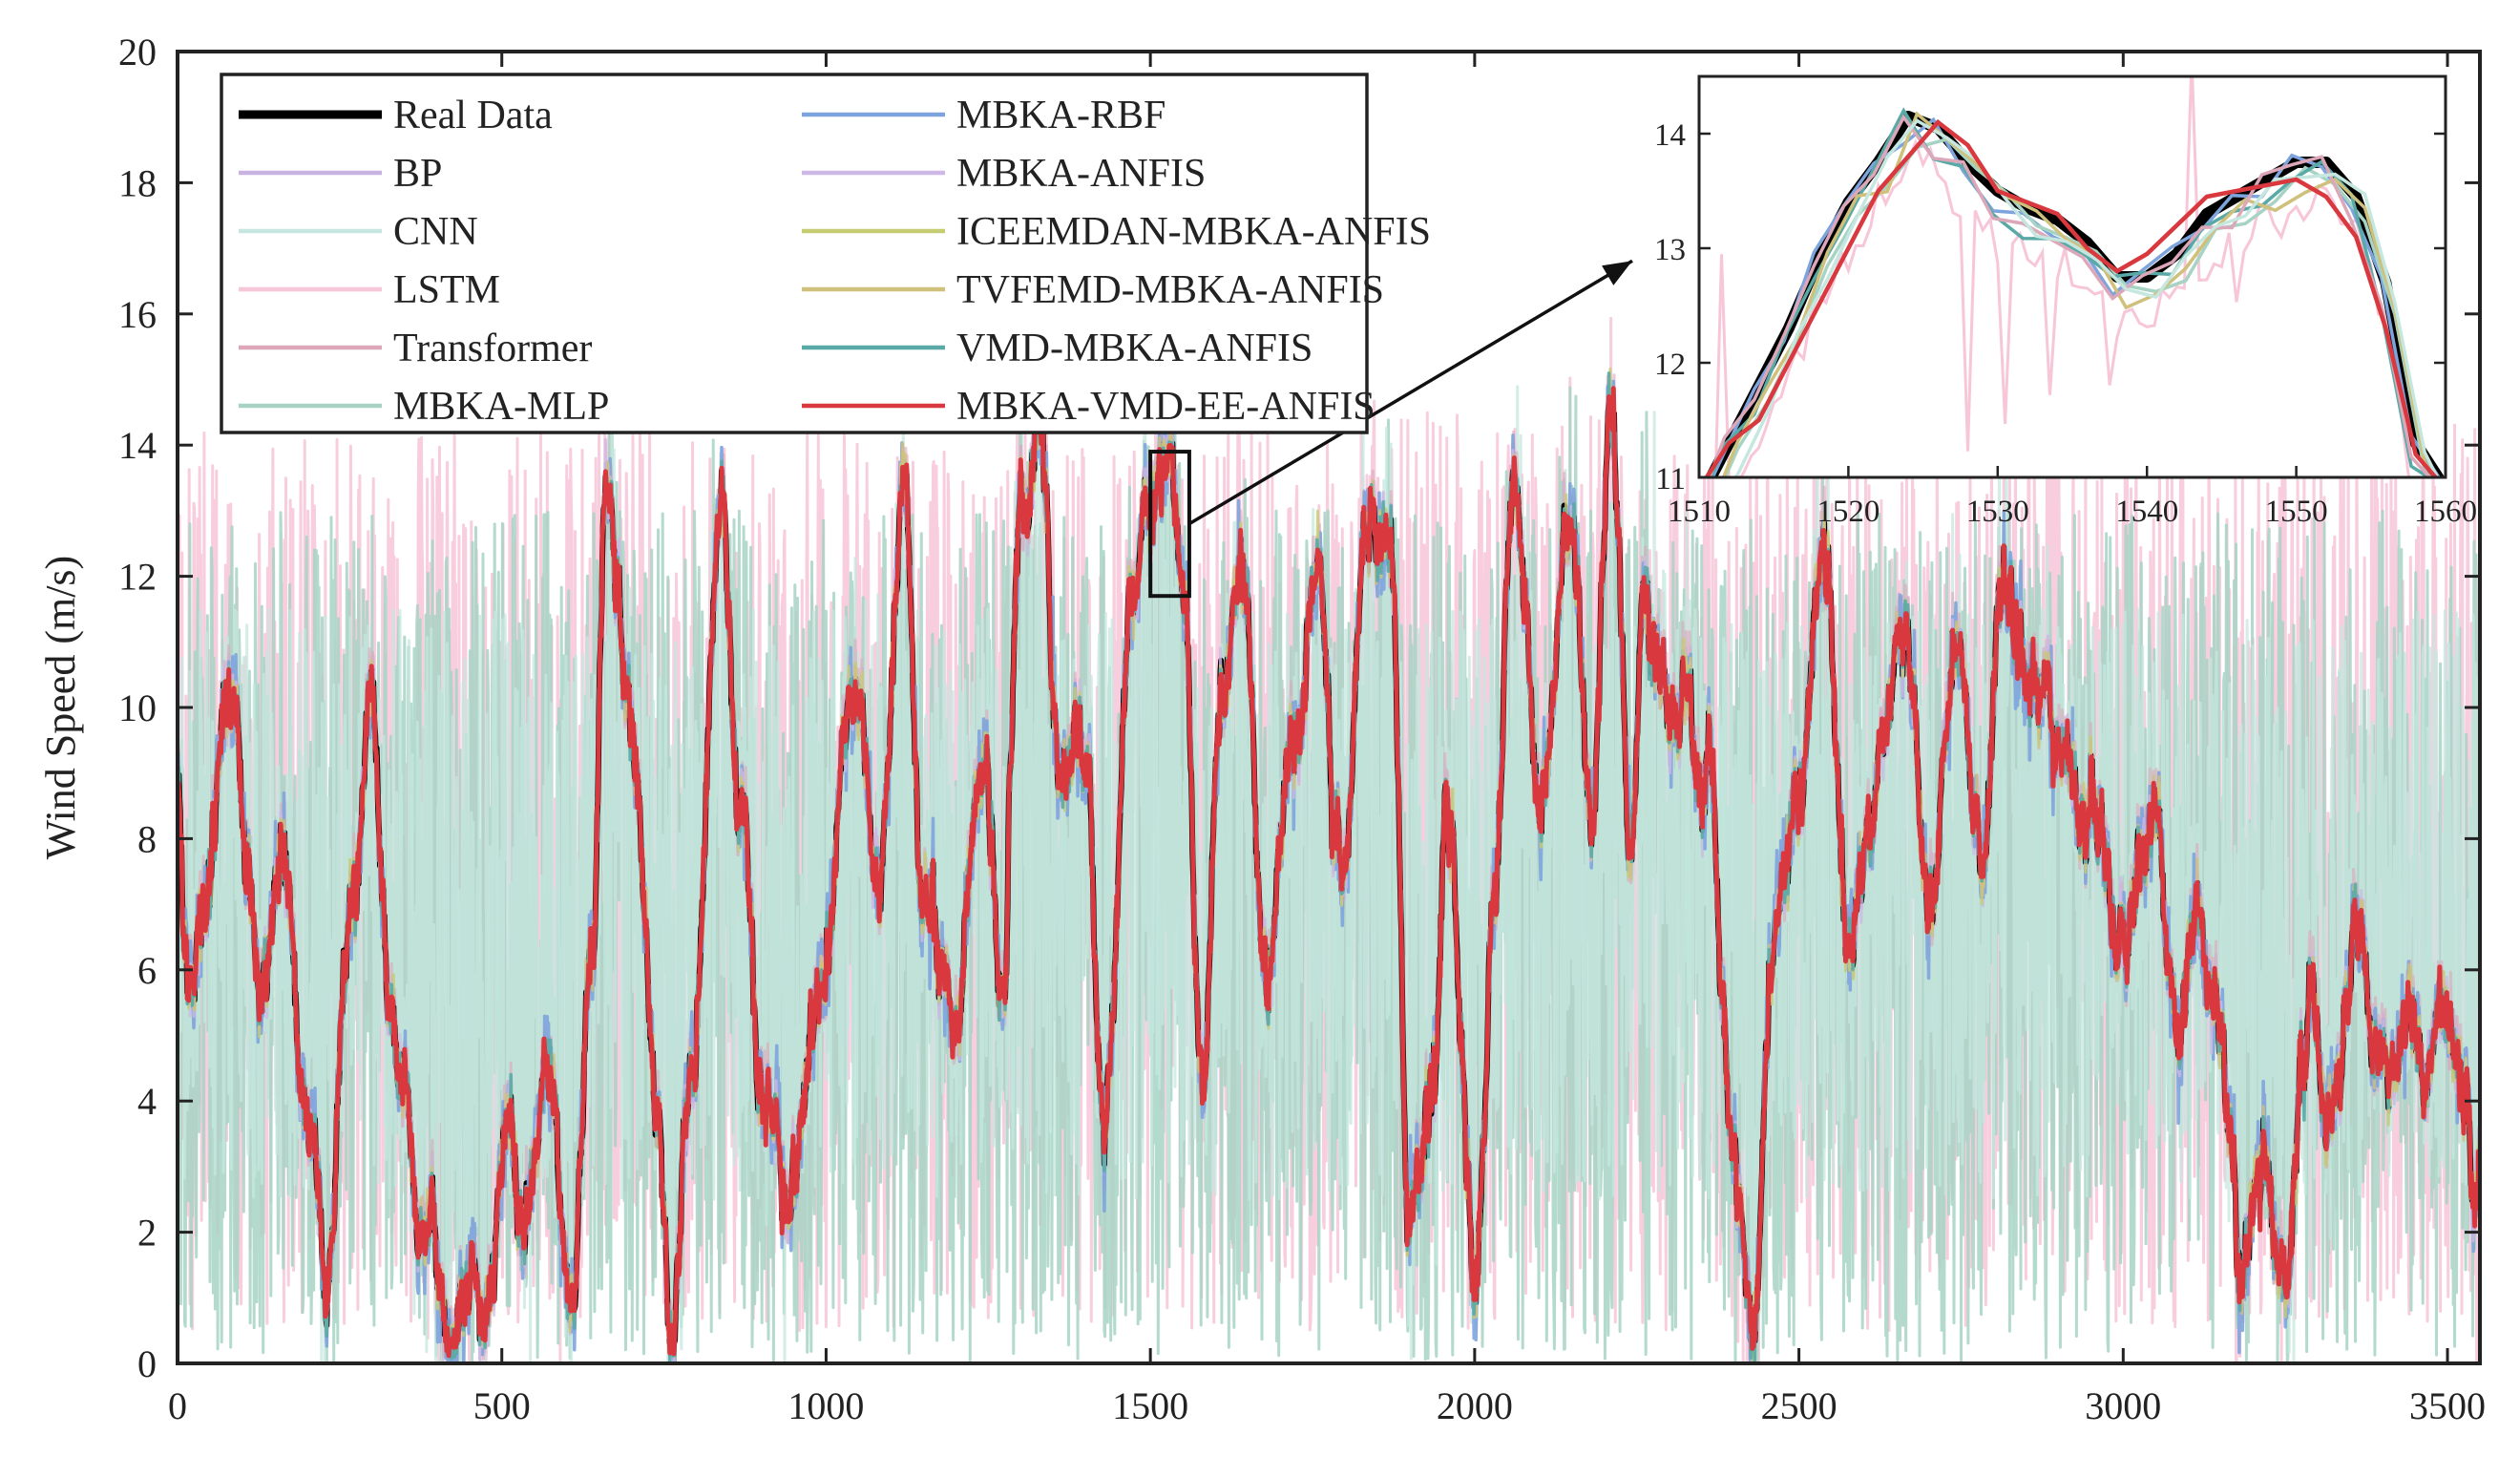  I want to click on legend-label: BP, so click(418, 174).